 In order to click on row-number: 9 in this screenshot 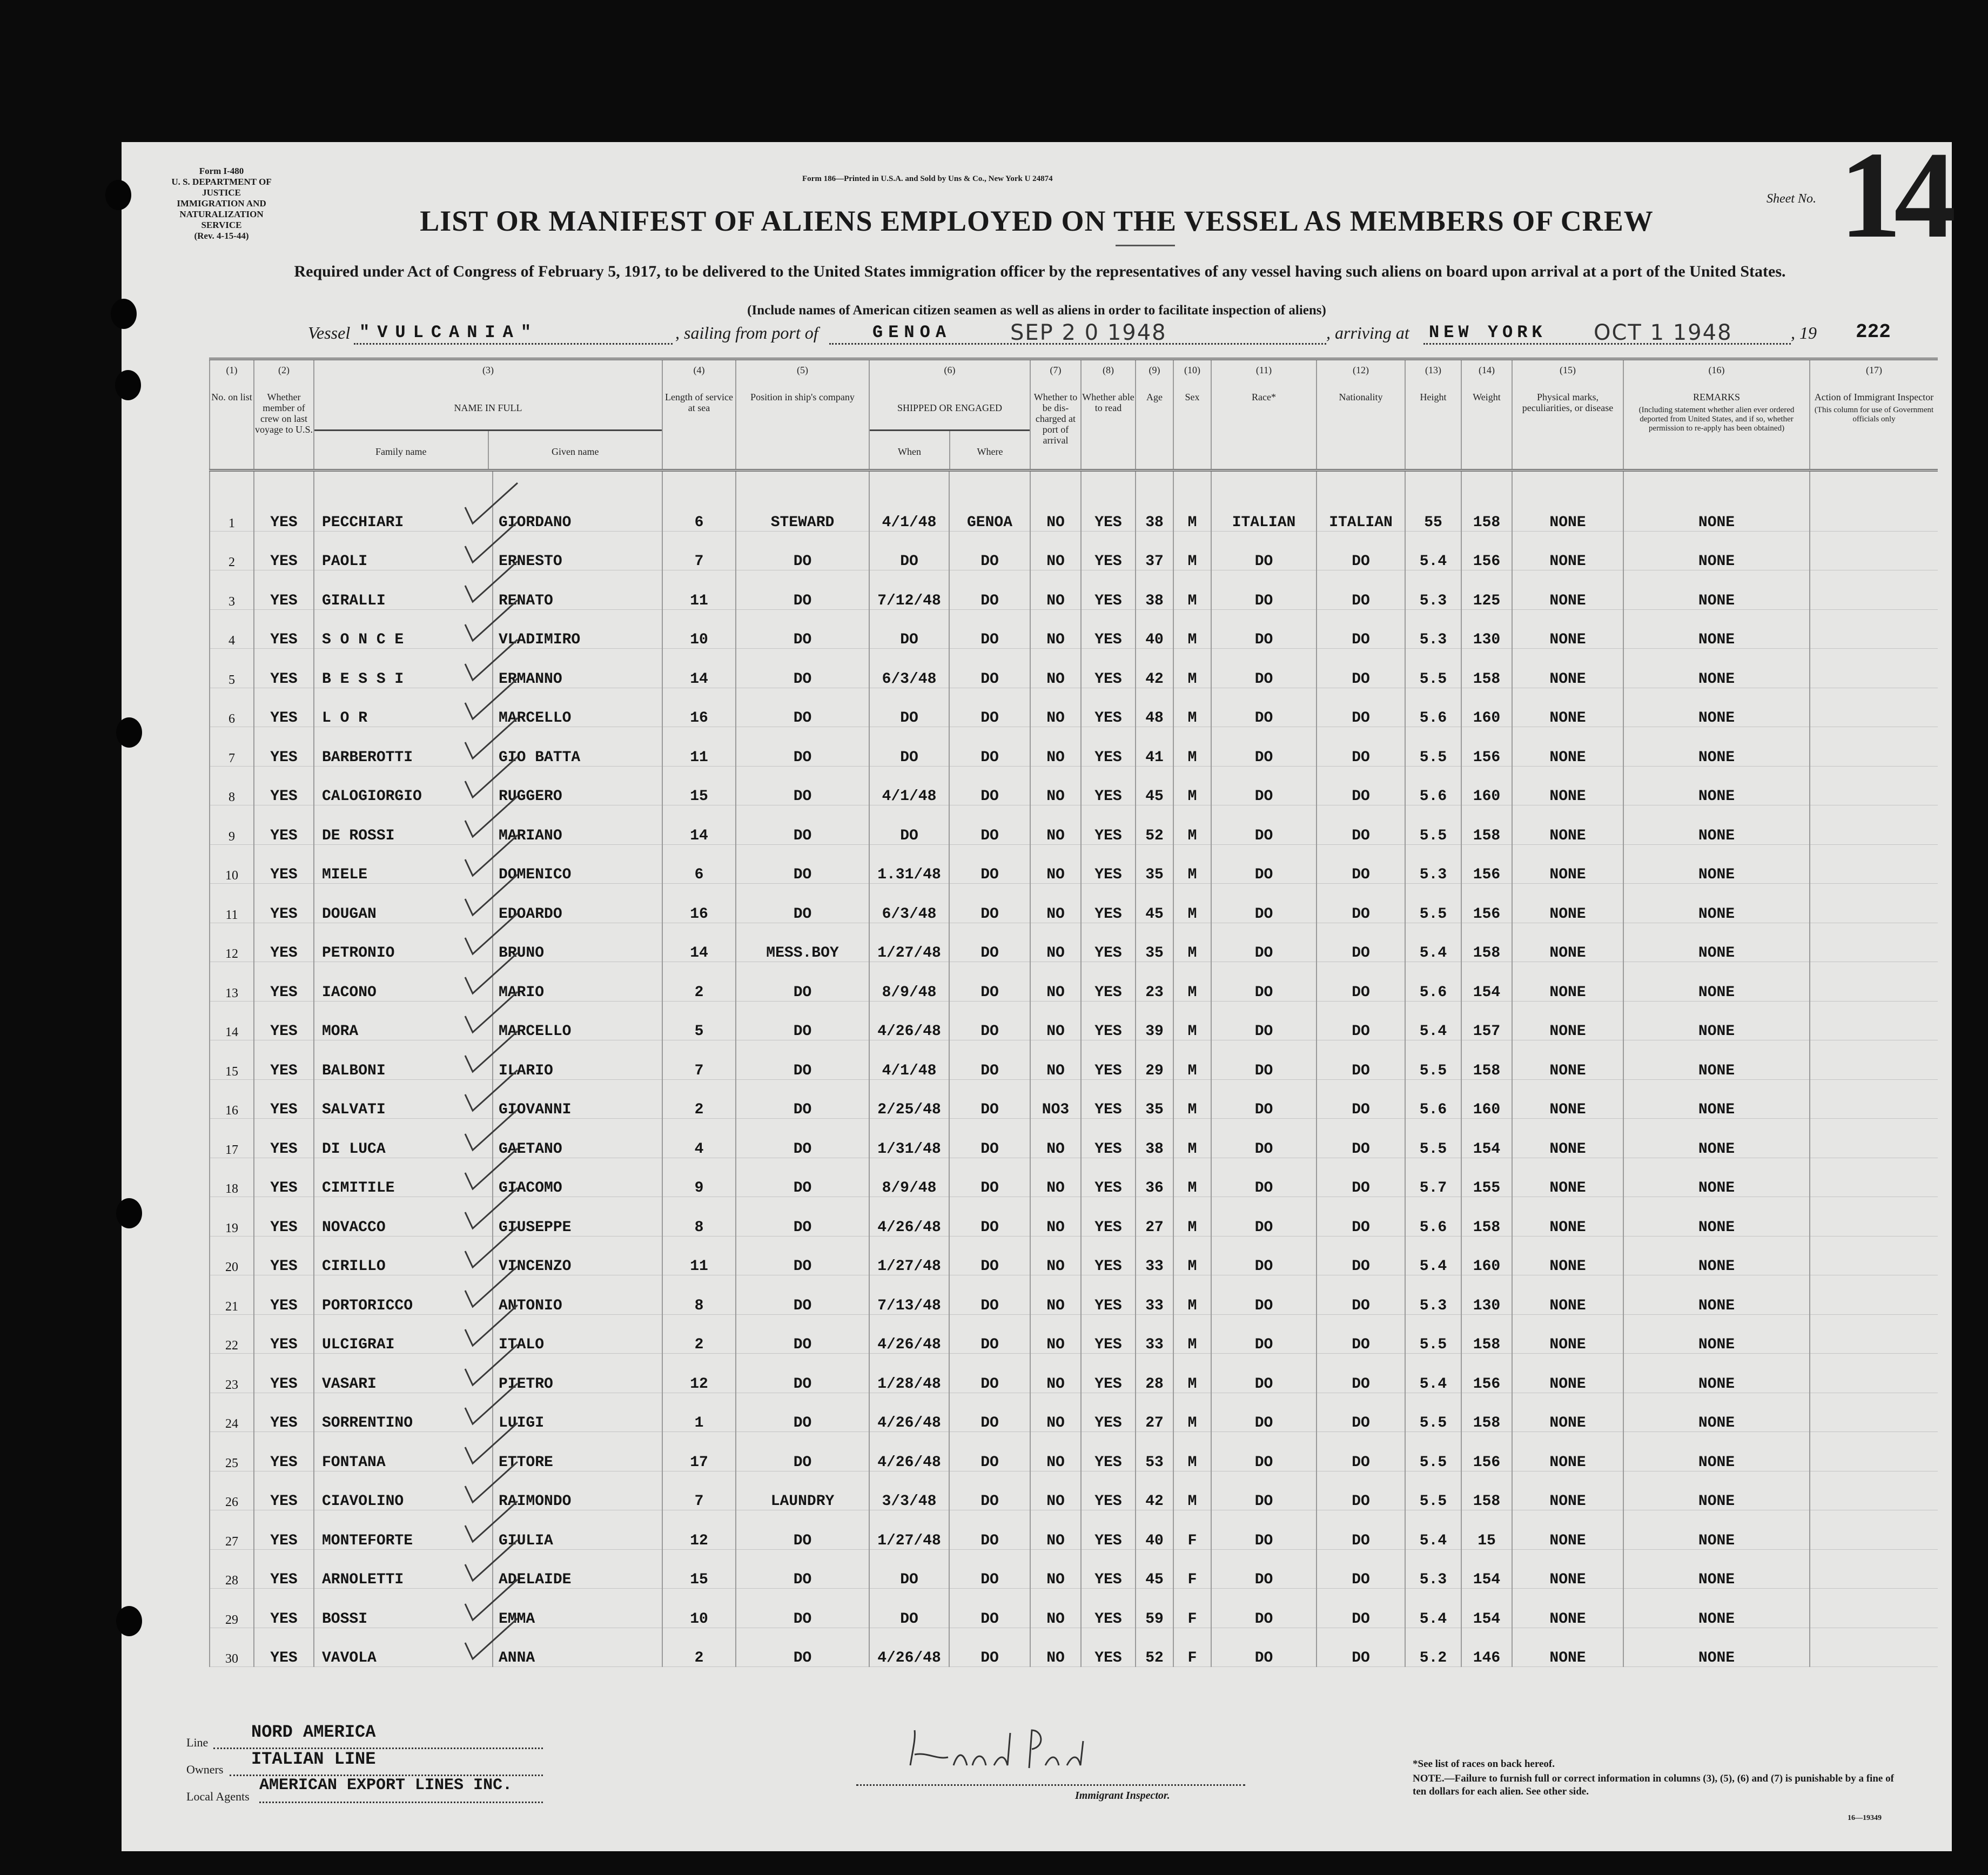, I will do `click(232, 824)`.